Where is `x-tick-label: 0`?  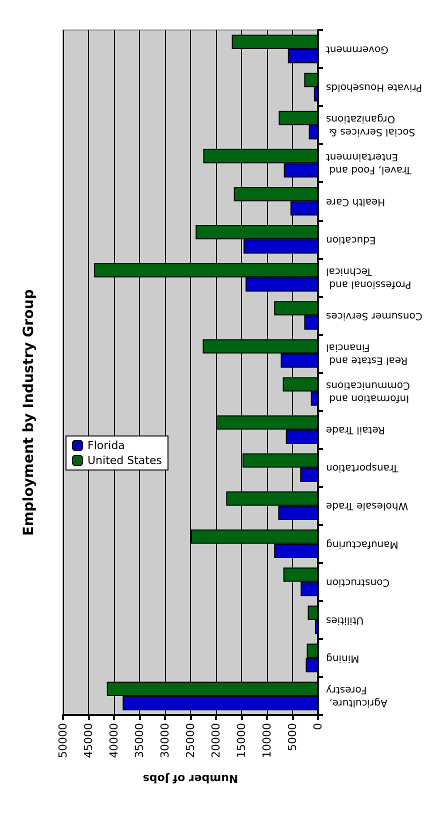 x-tick-label: 0 is located at coordinates (318, 726).